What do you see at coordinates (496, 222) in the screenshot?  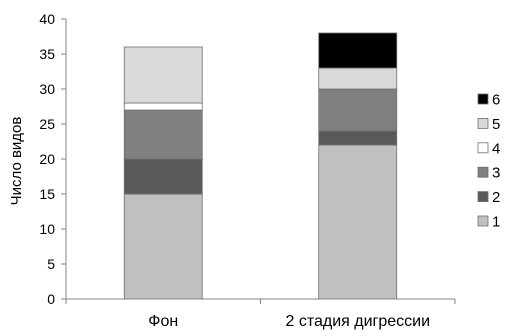 I see `legend-label-1: 1` at bounding box center [496, 222].